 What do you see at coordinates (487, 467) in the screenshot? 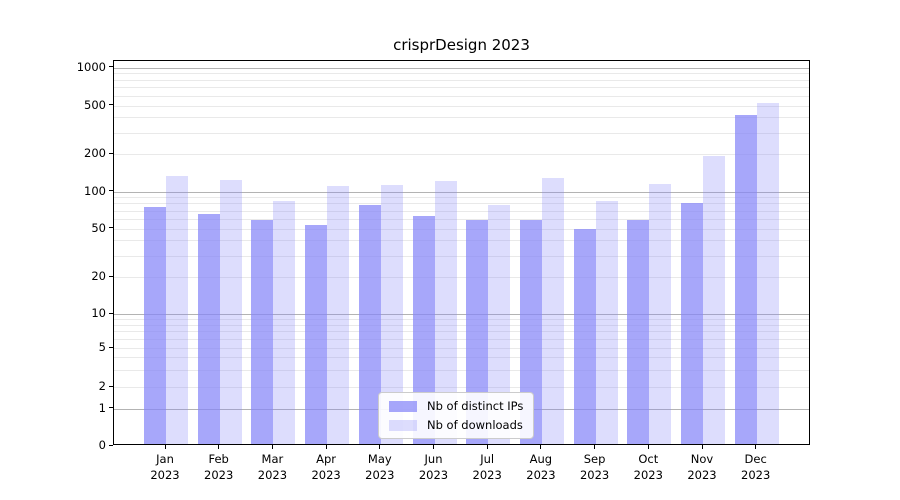
I see `x-tick-label: Jul 2023` at bounding box center [487, 467].